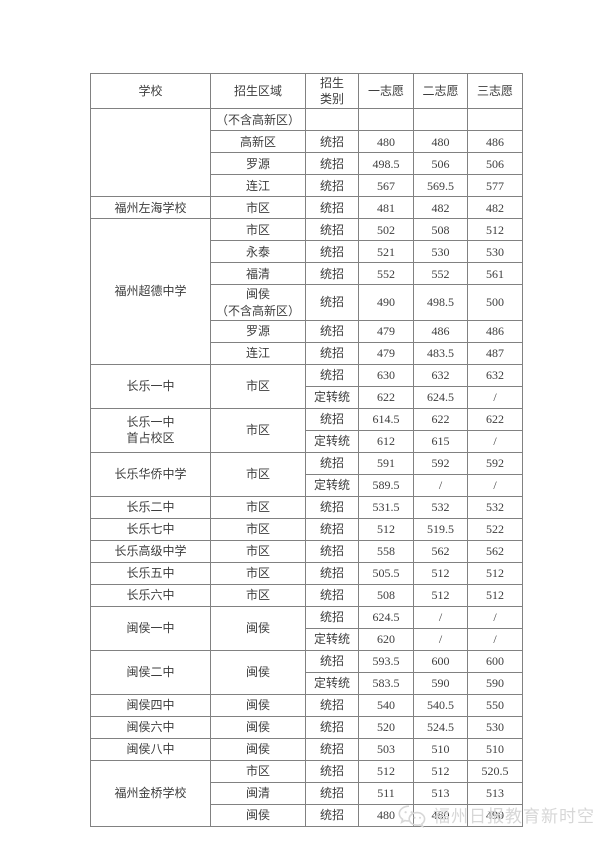 Image resolution: width=600 pixels, height=848 pixels. What do you see at coordinates (386, 573) in the screenshot?
I see `score-cell-choice-1: 505.5` at bounding box center [386, 573].